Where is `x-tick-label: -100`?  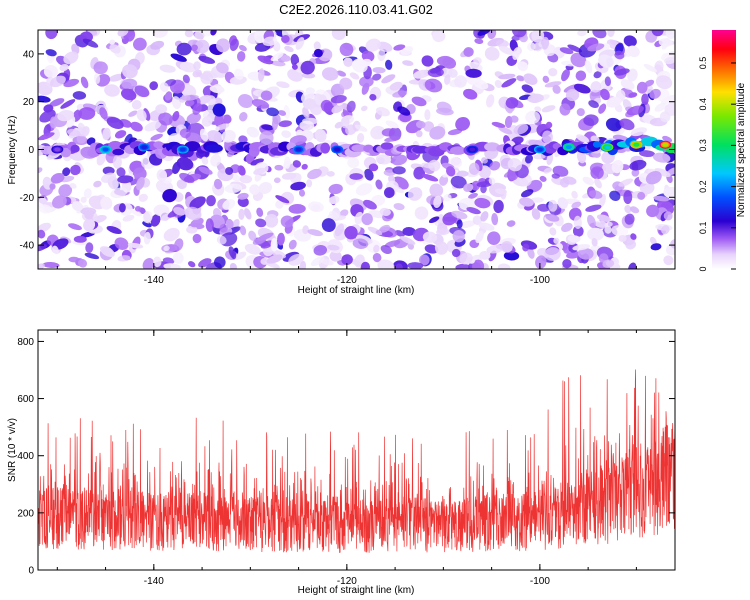 x-tick-label: -100 is located at coordinates (540, 581).